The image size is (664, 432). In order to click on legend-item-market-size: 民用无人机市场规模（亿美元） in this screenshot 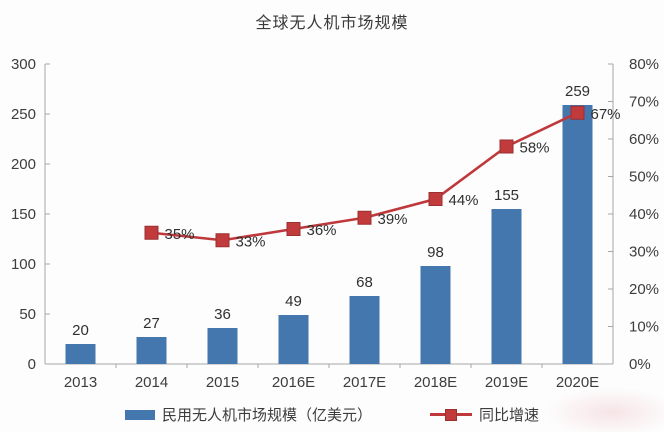, I will do `click(248, 414)`.